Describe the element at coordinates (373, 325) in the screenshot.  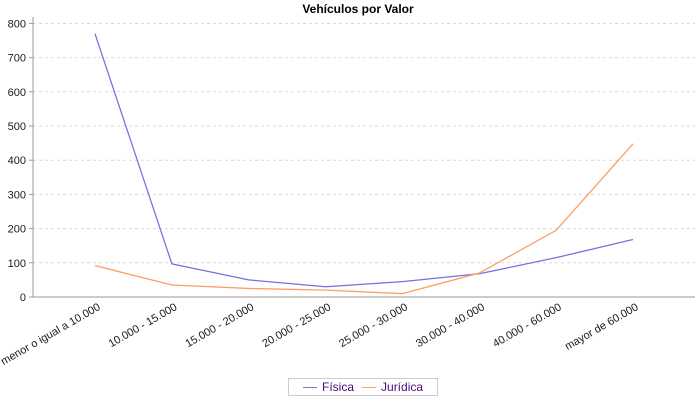
I see `x-category-label: 25.000 - 30.000` at that location.